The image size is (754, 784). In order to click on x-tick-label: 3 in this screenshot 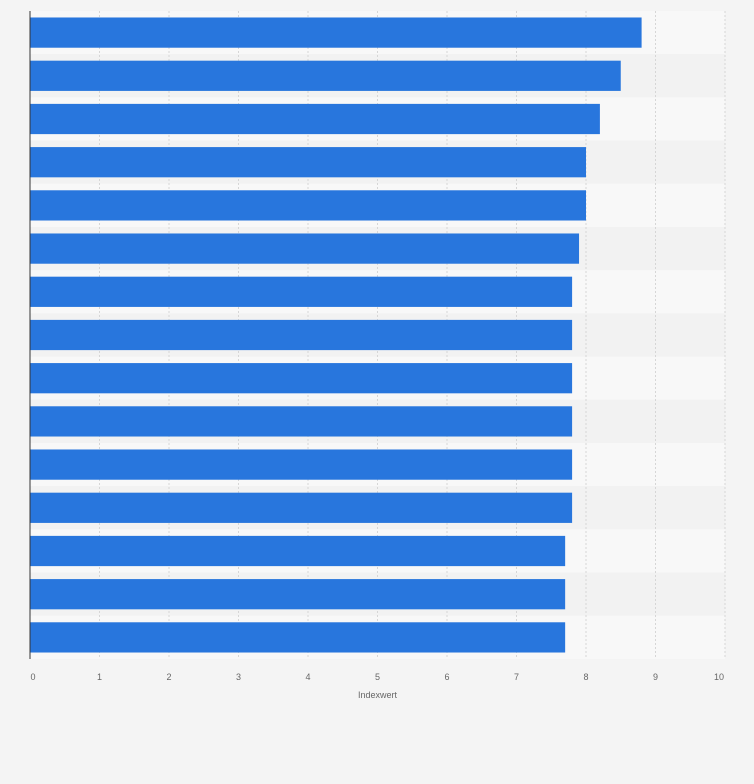, I will do `click(238, 677)`.